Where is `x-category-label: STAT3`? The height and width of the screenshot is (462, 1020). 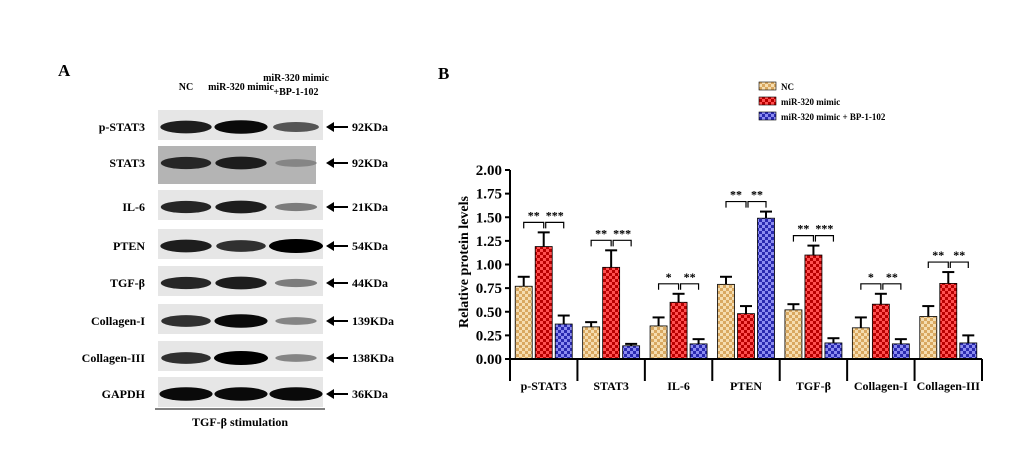
x-category-label: STAT3 is located at coordinates (611, 386).